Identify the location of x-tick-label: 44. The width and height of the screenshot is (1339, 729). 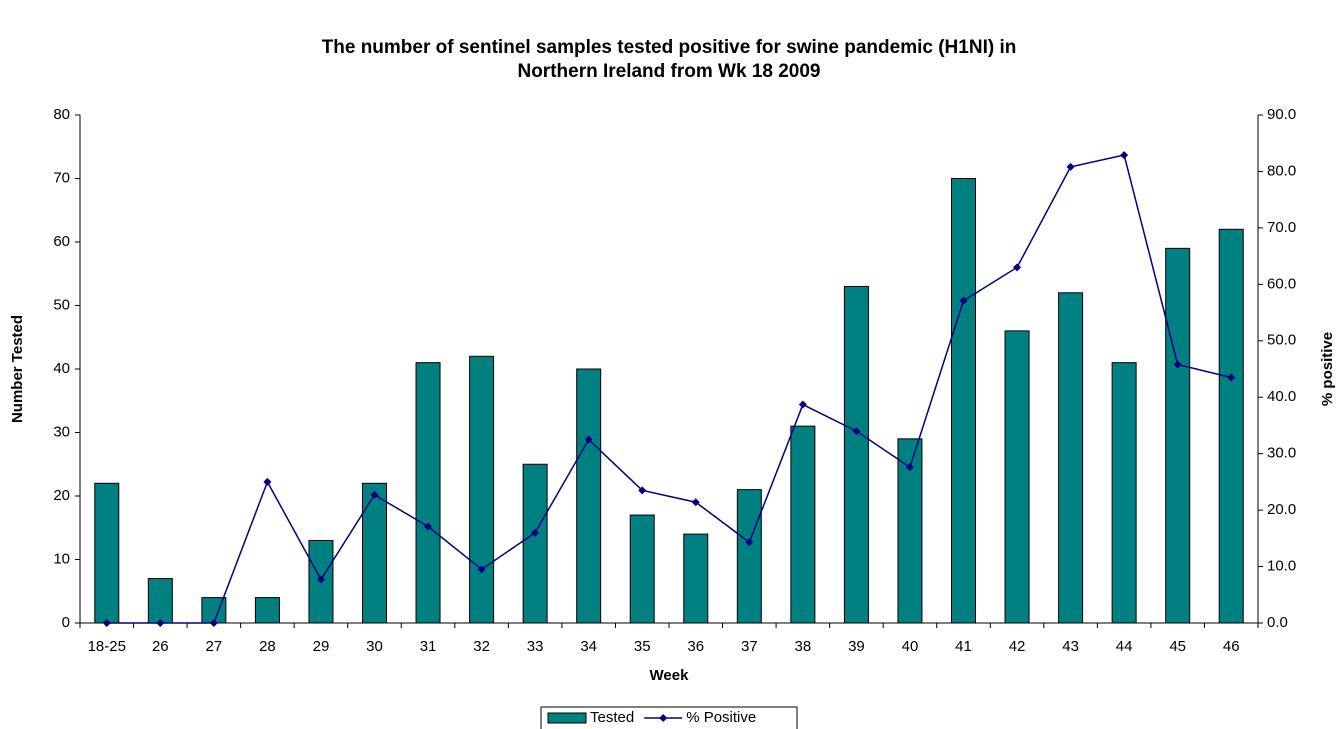
(1124, 646).